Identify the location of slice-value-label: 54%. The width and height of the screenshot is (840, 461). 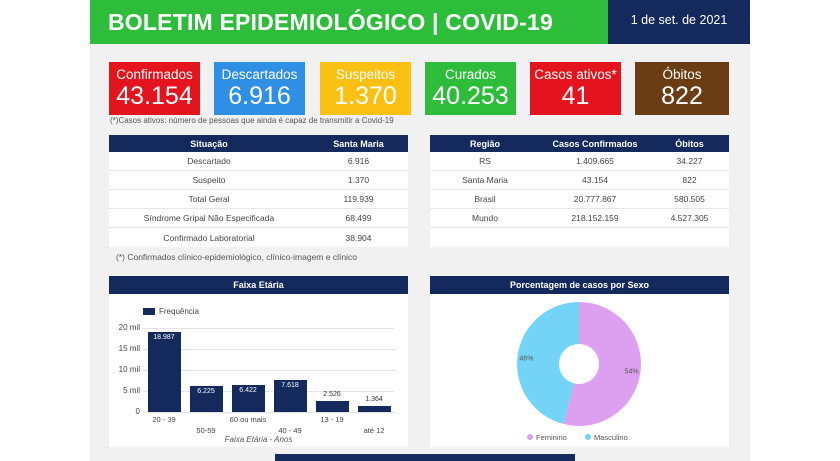
(632, 372).